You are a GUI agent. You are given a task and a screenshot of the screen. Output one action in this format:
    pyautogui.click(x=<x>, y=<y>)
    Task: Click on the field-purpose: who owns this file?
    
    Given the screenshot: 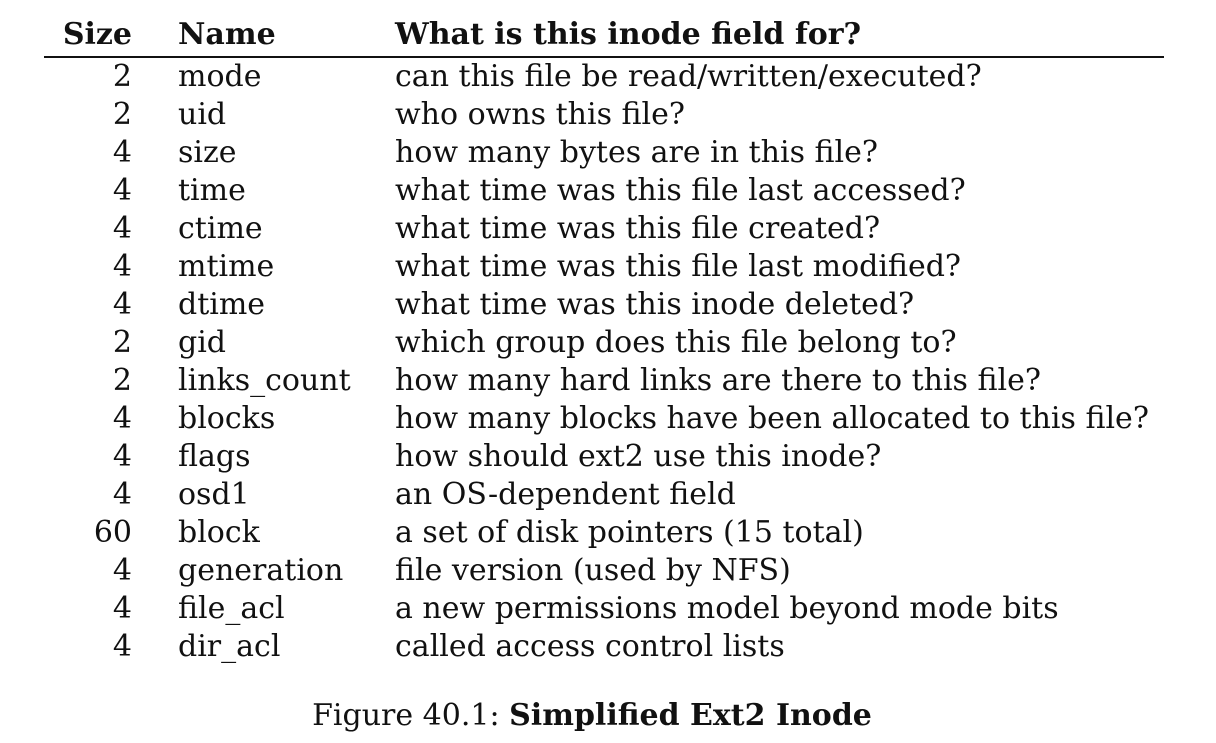 What is the action you would take?
    pyautogui.click(x=540, y=114)
    